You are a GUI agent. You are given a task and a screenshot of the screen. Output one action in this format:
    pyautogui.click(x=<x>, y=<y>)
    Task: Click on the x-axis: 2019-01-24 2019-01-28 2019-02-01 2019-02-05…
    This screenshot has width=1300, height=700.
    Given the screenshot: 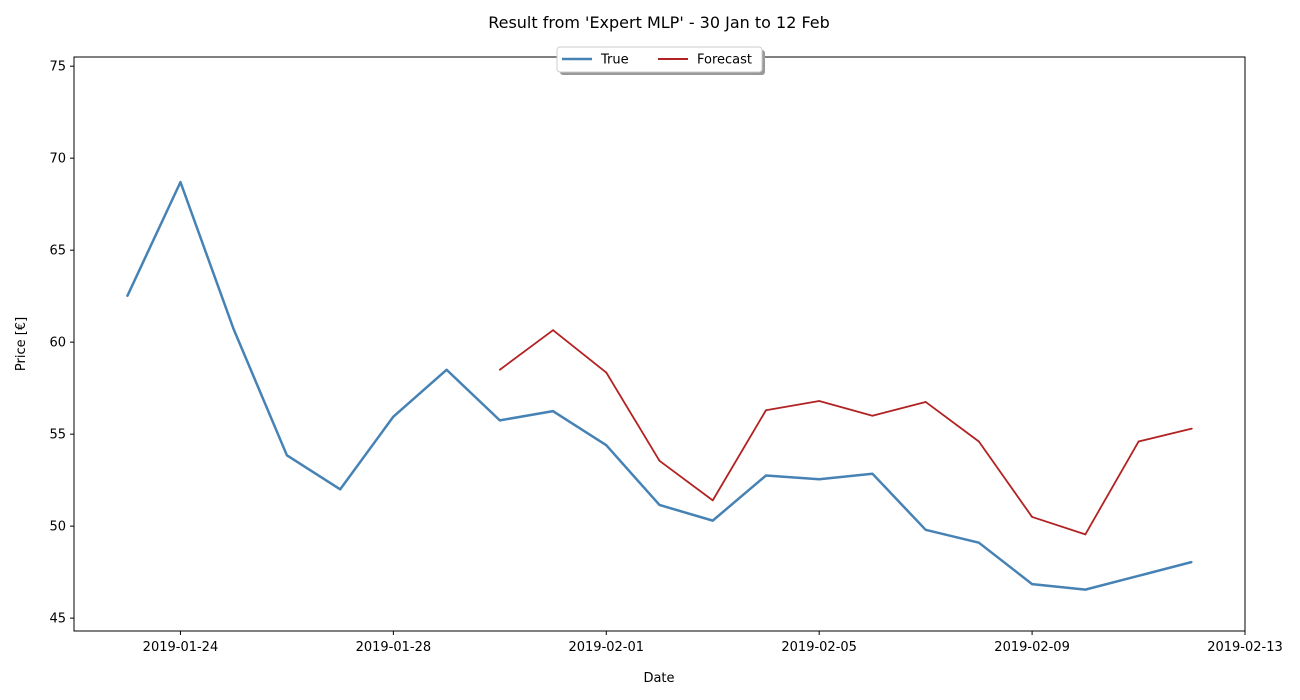 What is the action you would take?
    pyautogui.click(x=713, y=643)
    